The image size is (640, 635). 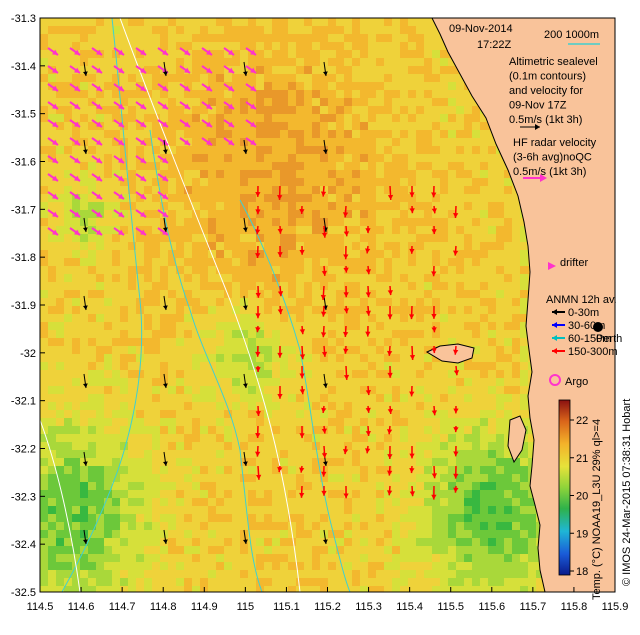 What do you see at coordinates (40, 607) in the screenshot?
I see `x-tick-label: 114.5` at bounding box center [40, 607].